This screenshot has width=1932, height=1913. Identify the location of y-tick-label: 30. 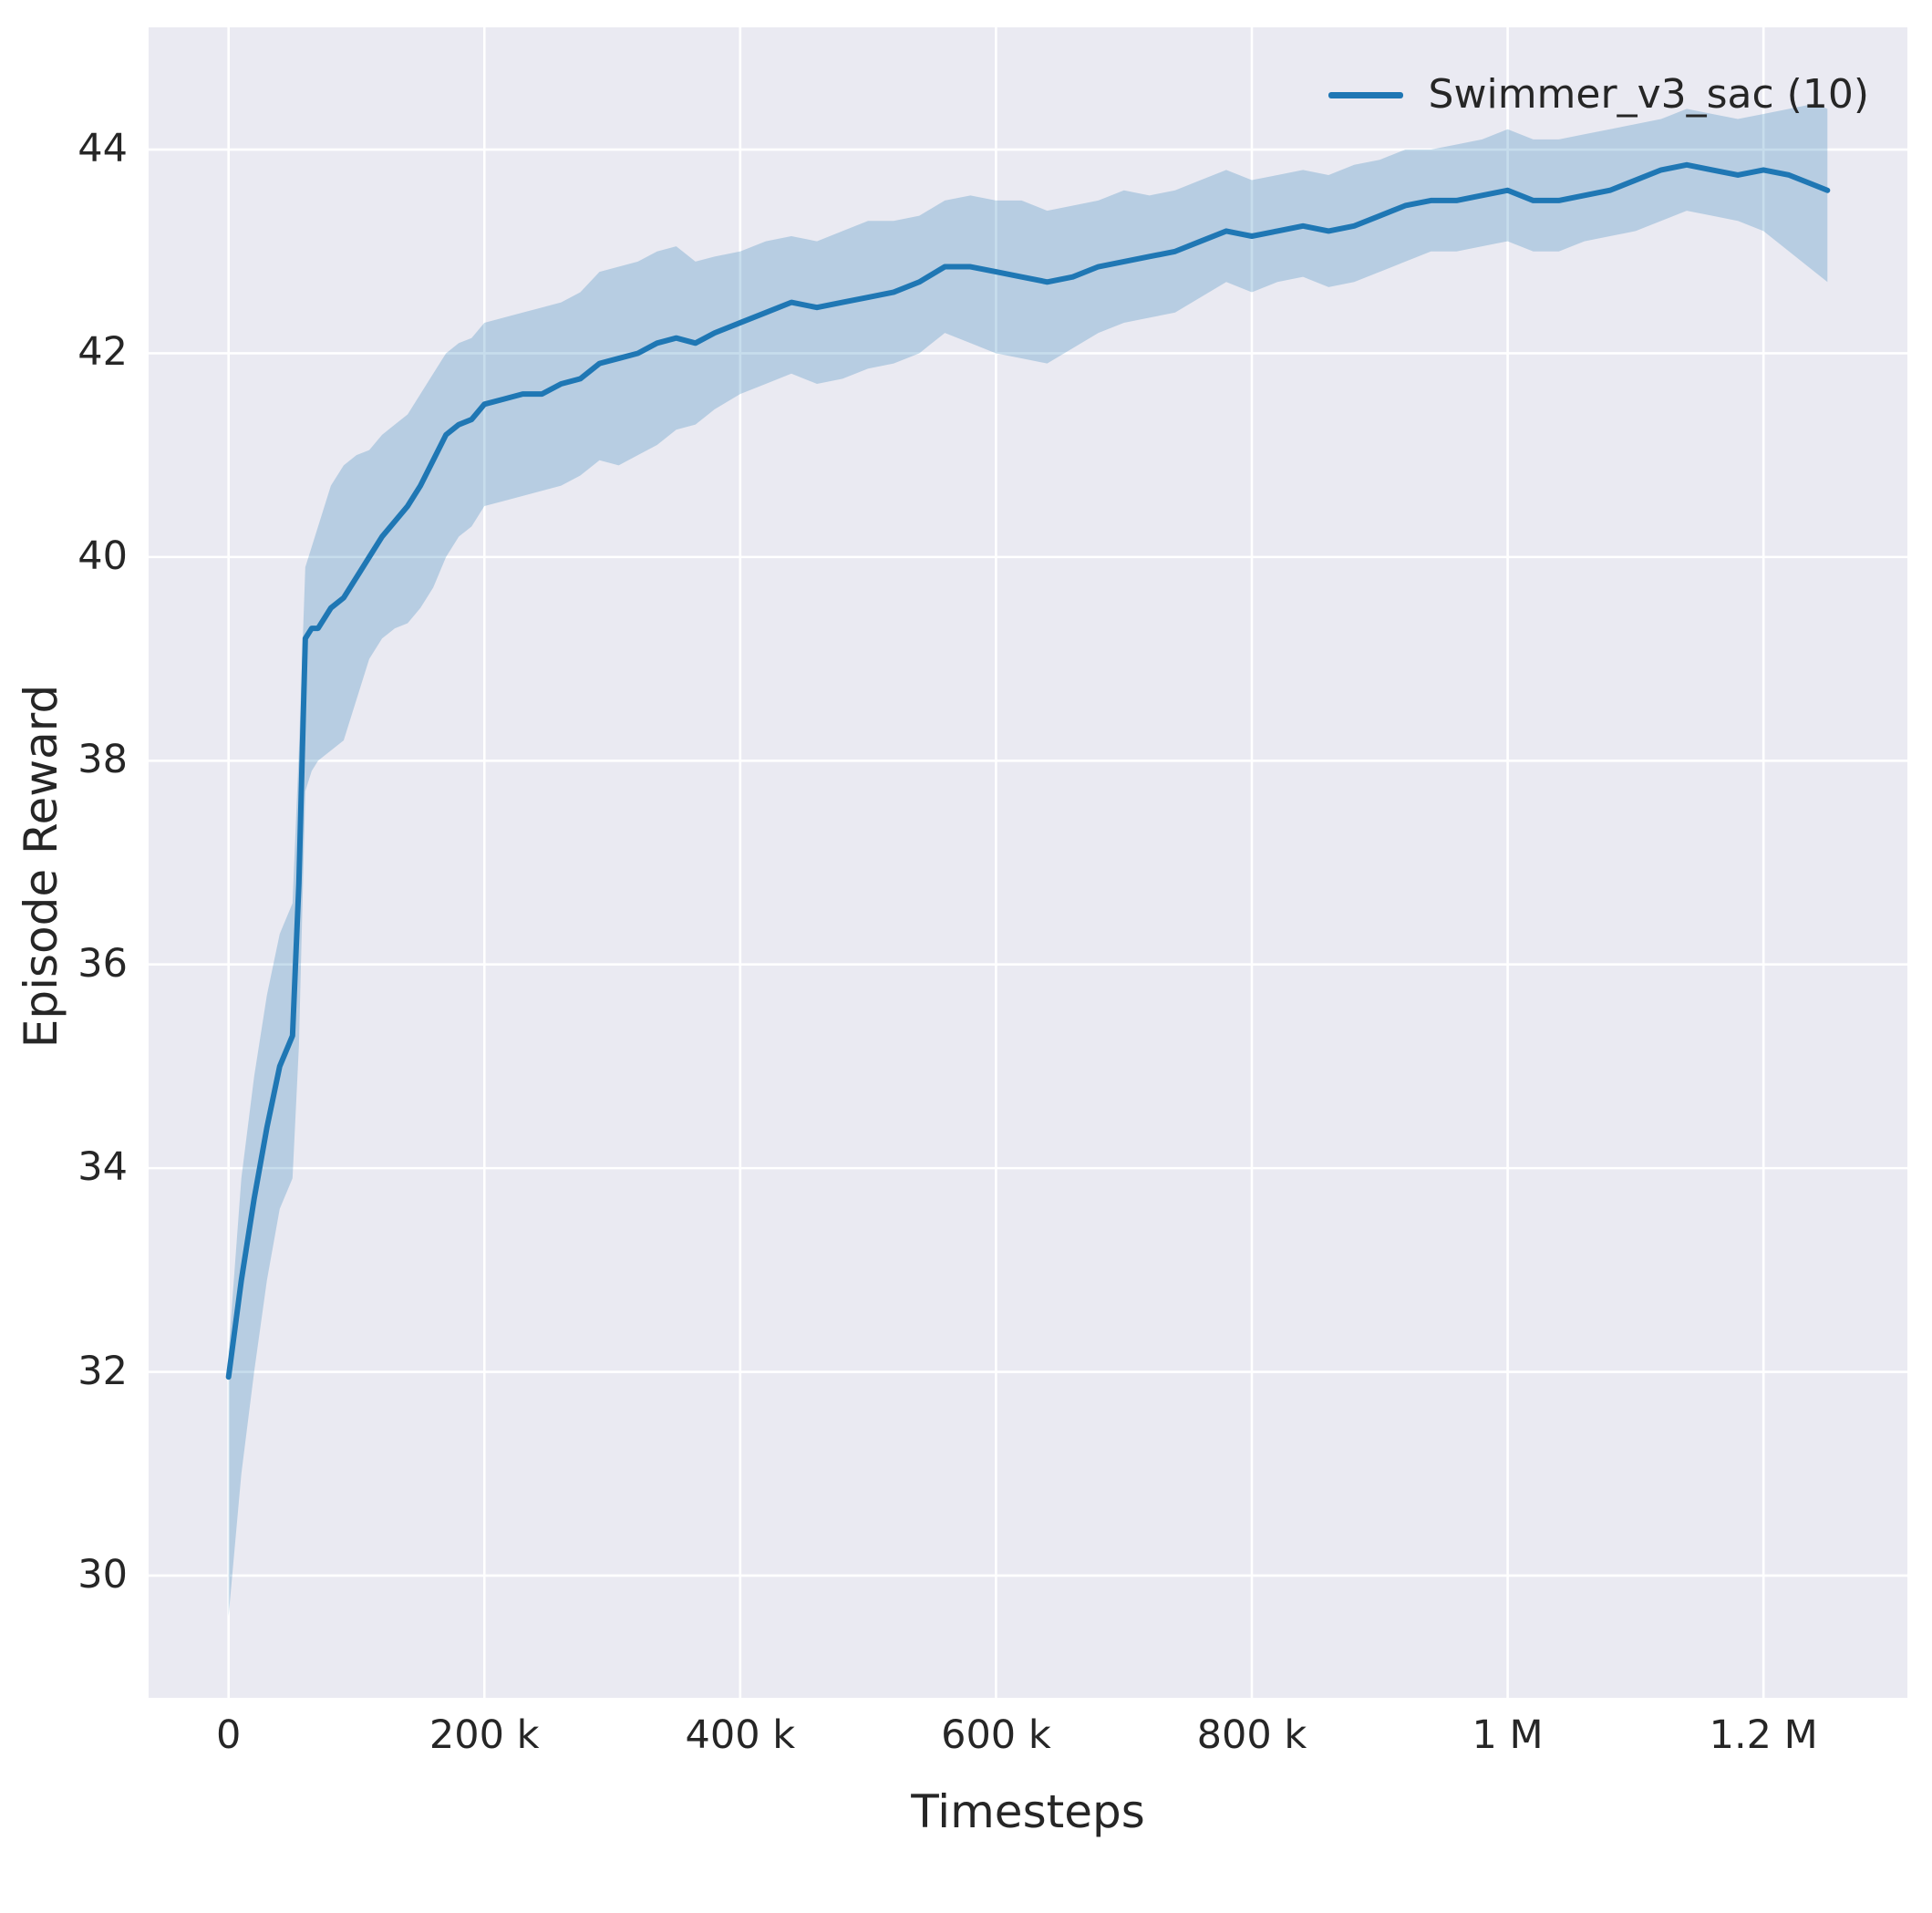
(103, 1574).